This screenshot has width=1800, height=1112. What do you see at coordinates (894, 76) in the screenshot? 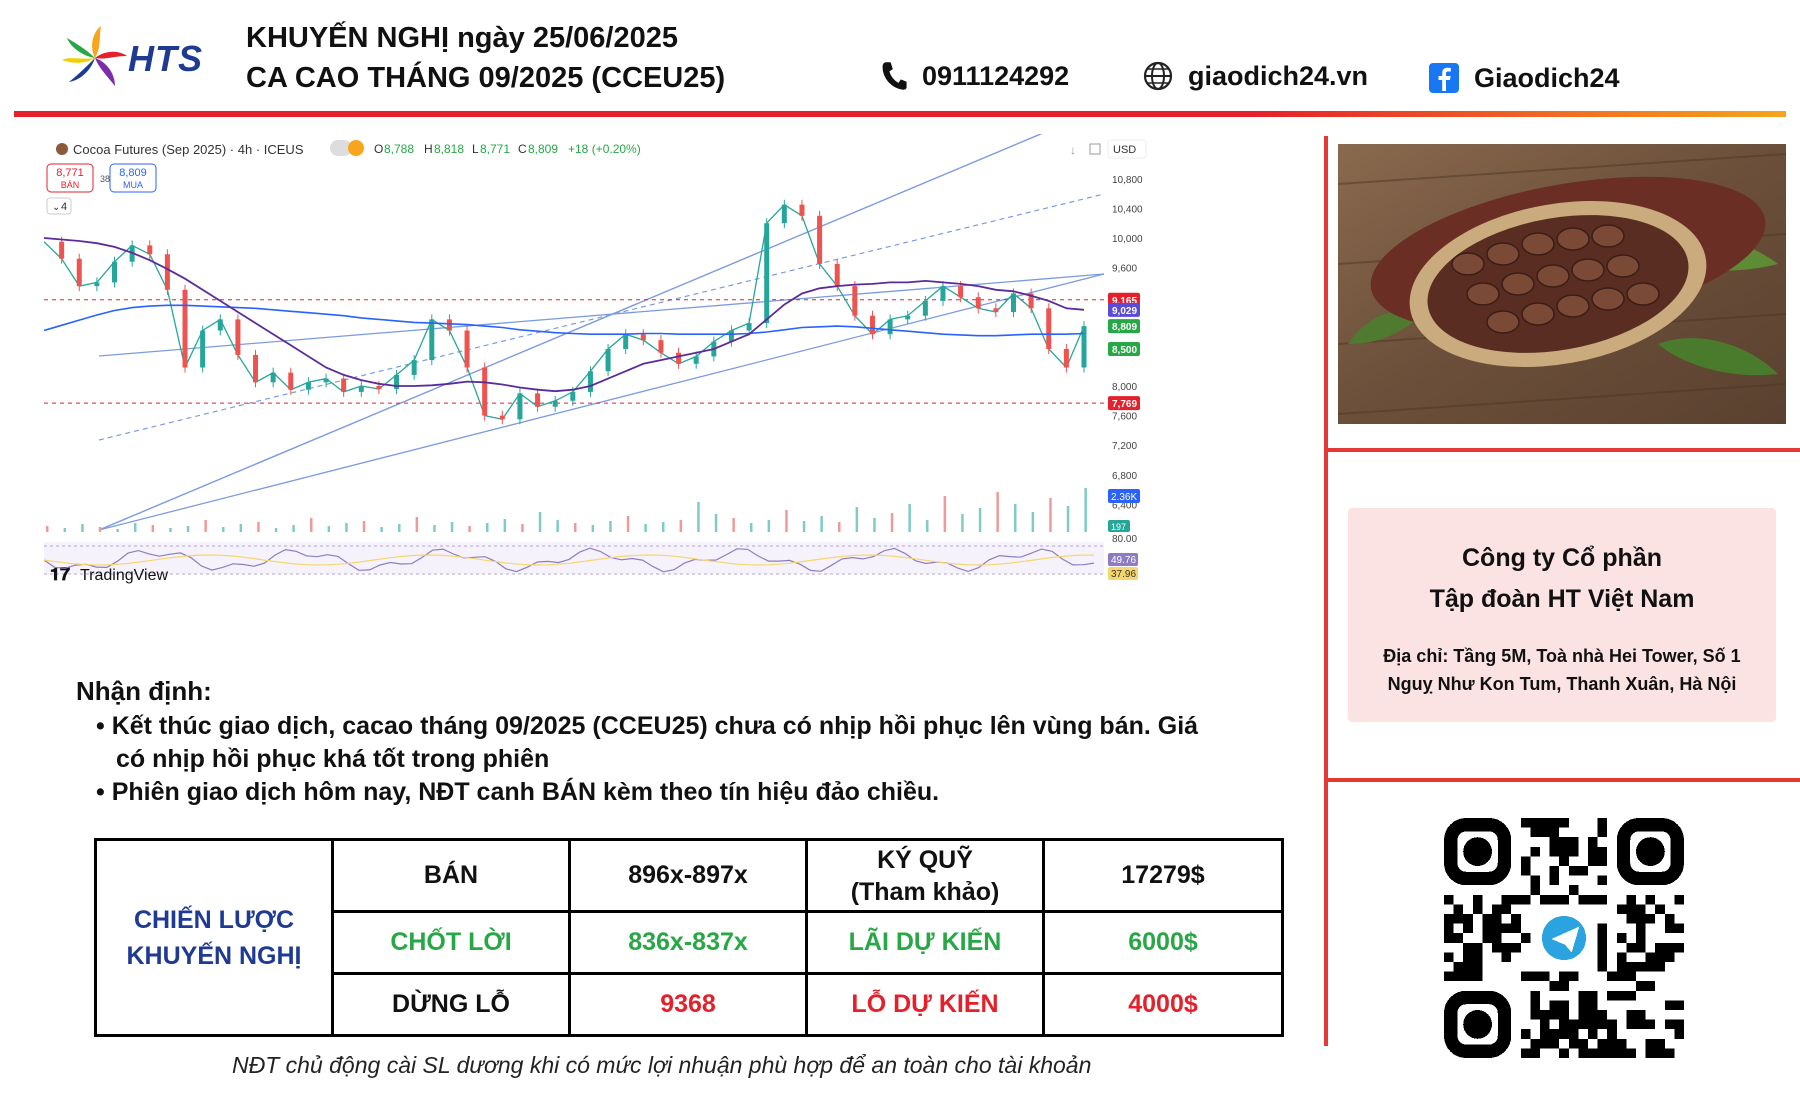
I see `phone-icon` at bounding box center [894, 76].